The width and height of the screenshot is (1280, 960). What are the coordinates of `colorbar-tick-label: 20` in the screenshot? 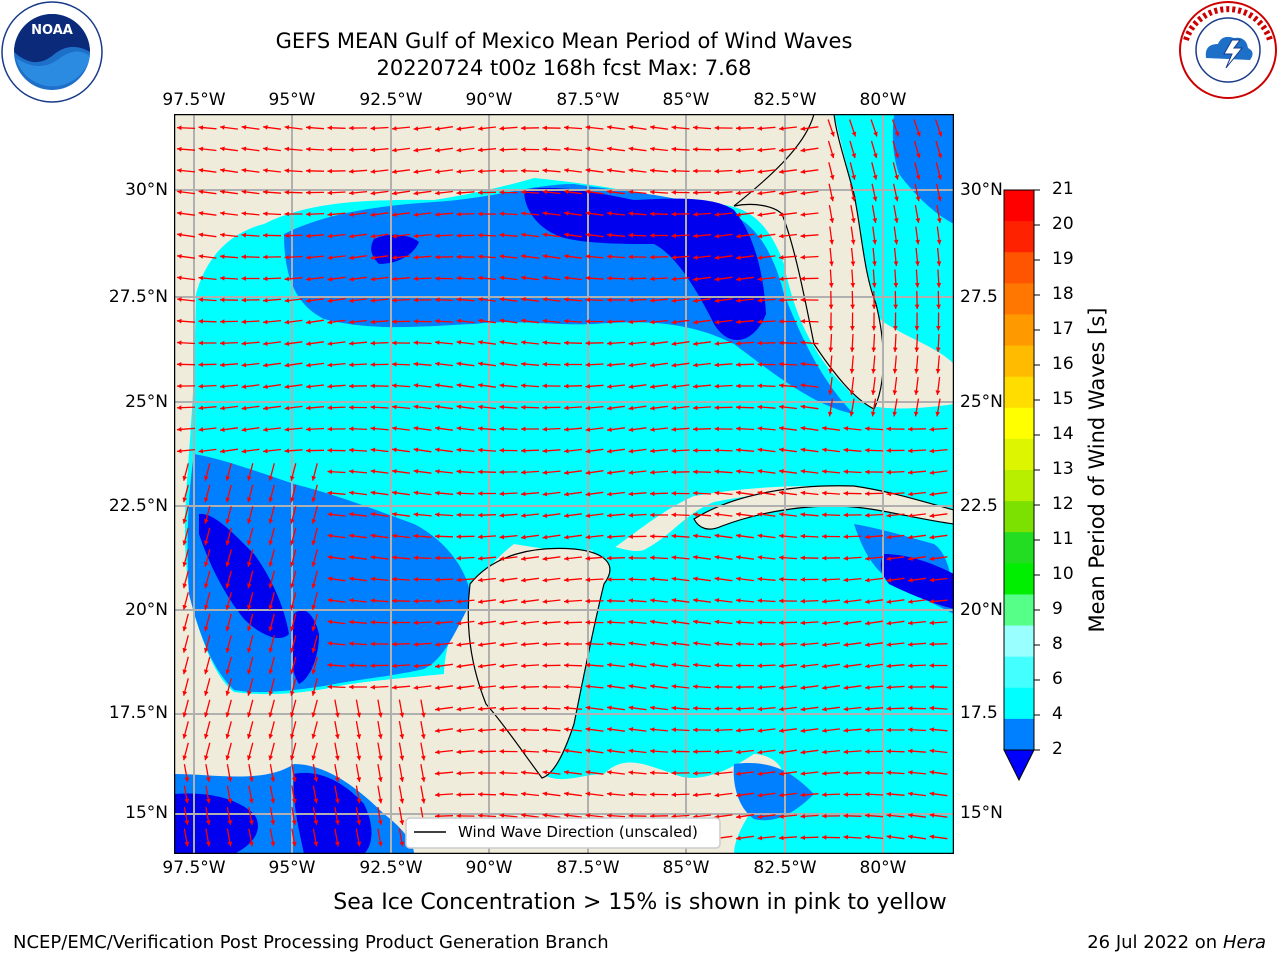 It's located at (1063, 224).